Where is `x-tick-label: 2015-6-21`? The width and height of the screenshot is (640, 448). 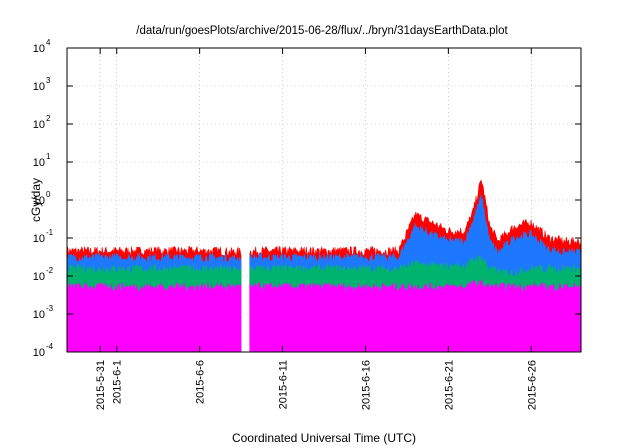
x-tick-label: 2015-6-21 is located at coordinates (449, 385).